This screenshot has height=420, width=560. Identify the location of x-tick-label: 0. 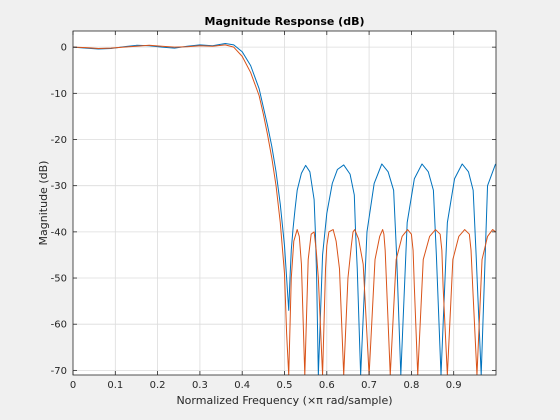
(73, 385).